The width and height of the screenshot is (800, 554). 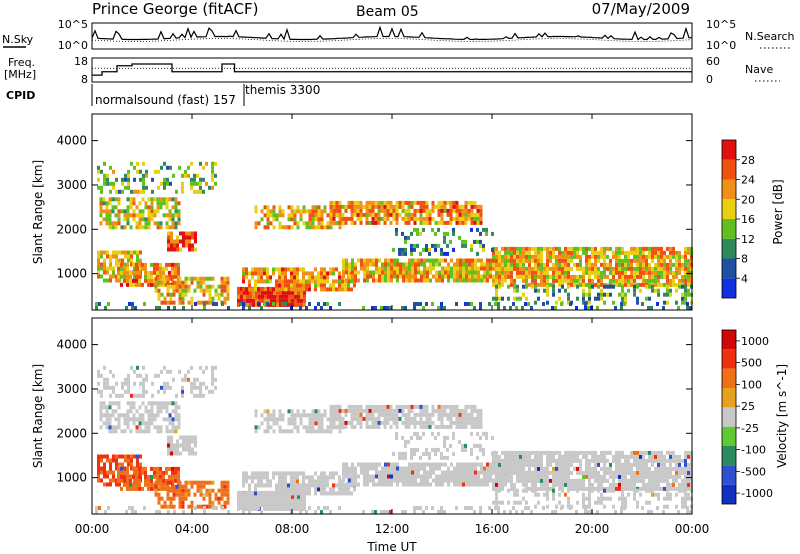 What do you see at coordinates (71, 433) in the screenshot?
I see `y-tick-label: 2000` at bounding box center [71, 433].